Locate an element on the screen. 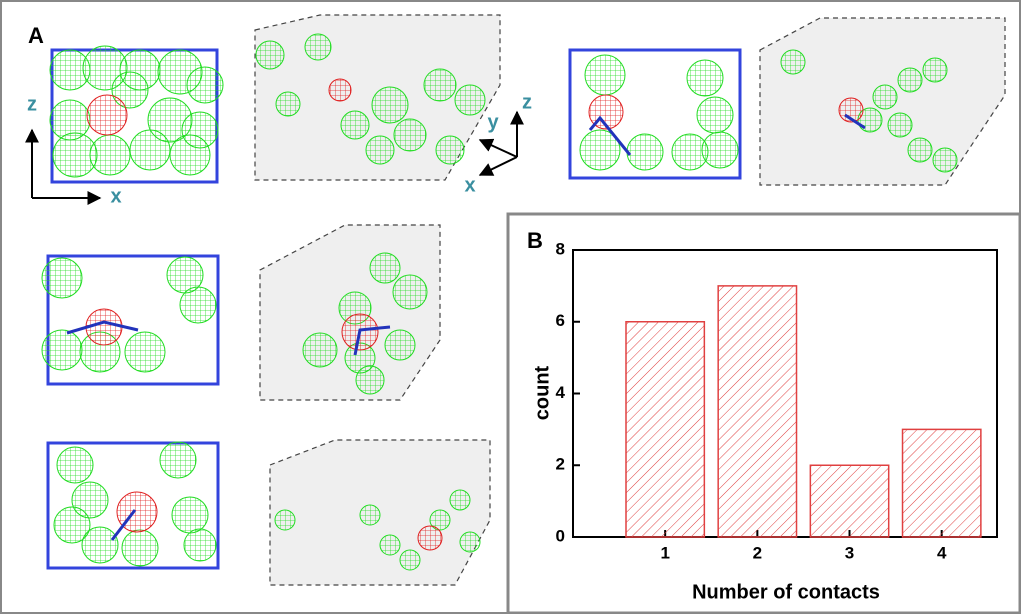 The width and height of the screenshot is (1021, 614). x-tick-label: 2 is located at coordinates (757, 552).